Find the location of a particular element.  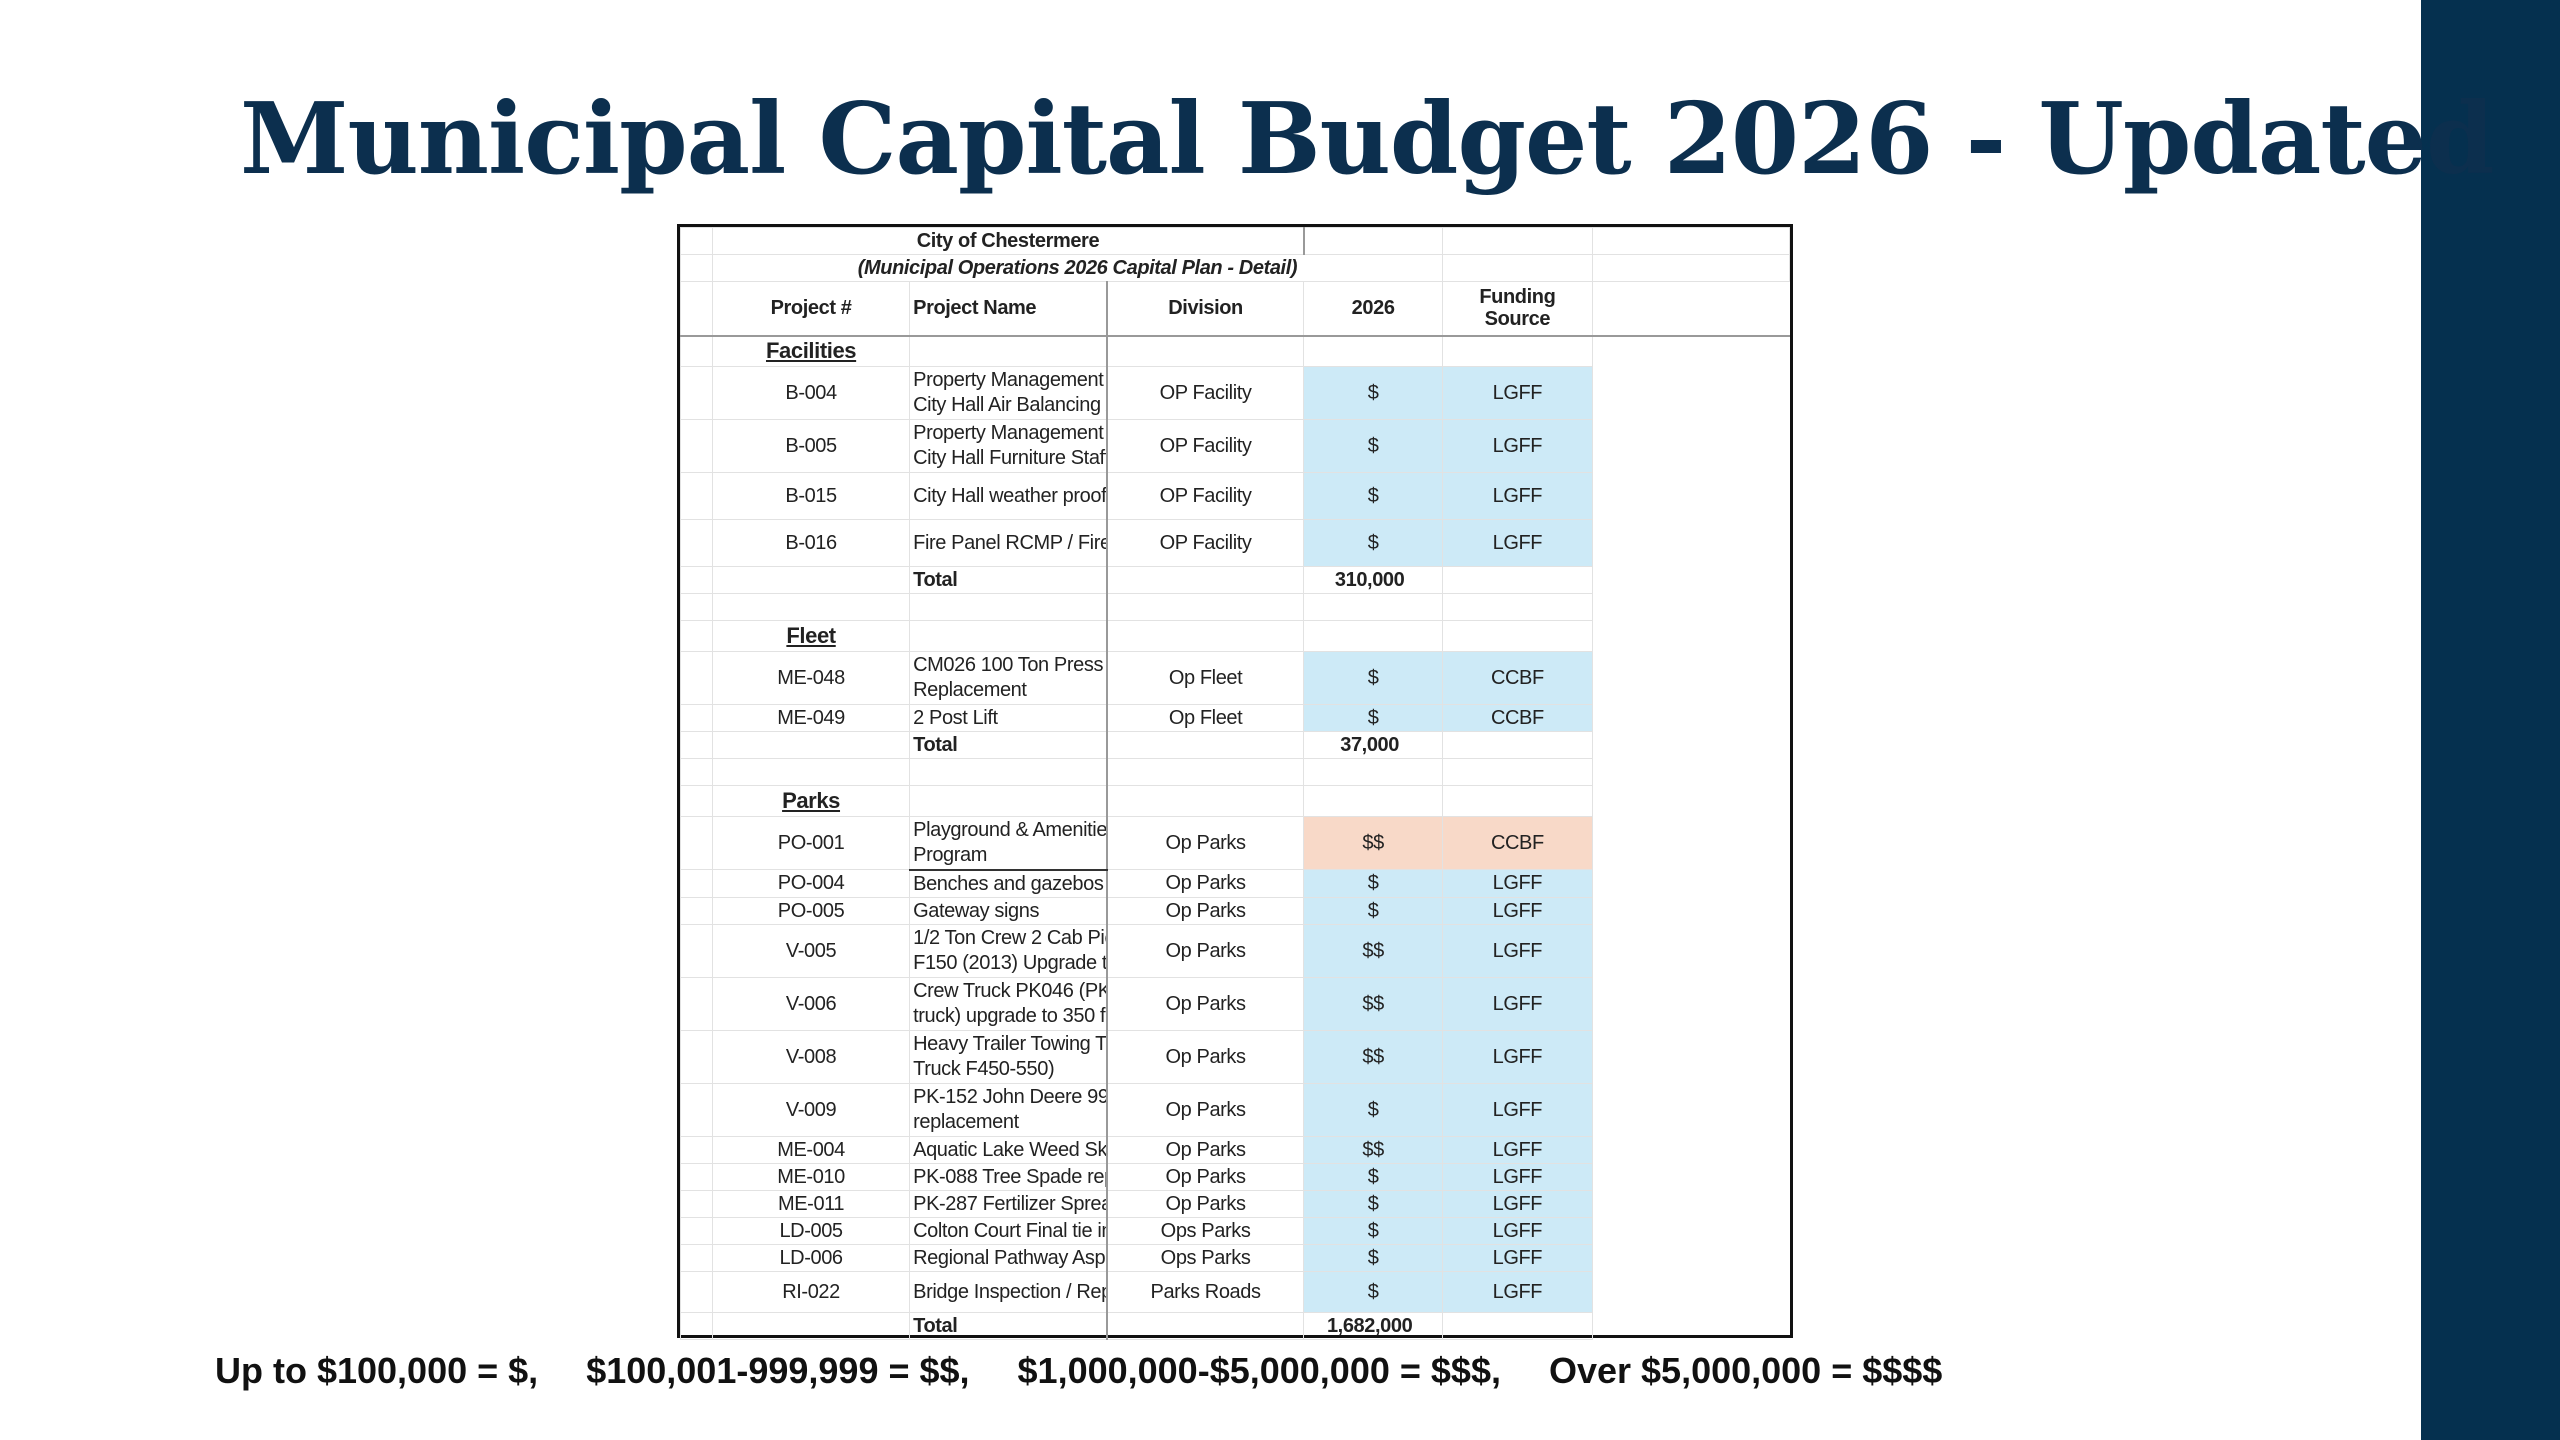

project-number: V-009 is located at coordinates (811, 1109).